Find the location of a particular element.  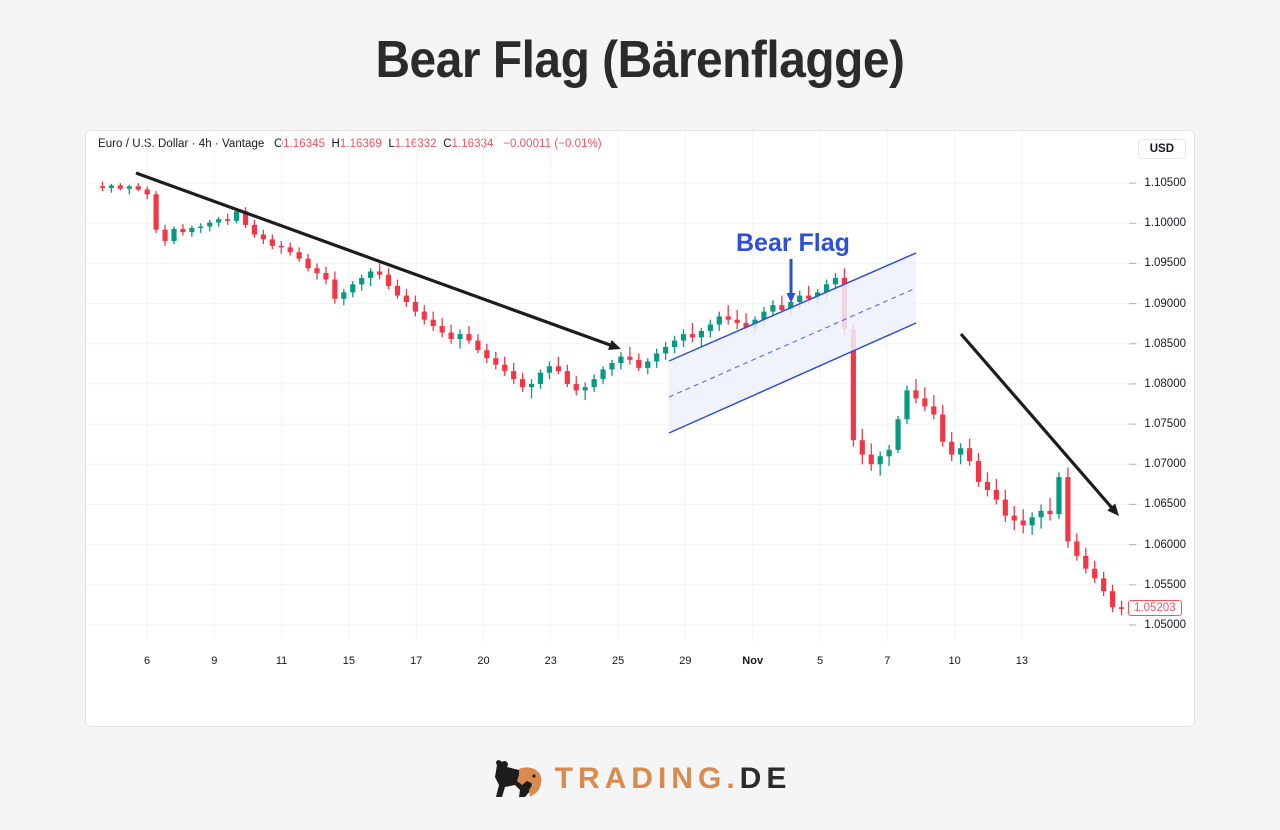

brand-secondary: DE is located at coordinates (765, 778).